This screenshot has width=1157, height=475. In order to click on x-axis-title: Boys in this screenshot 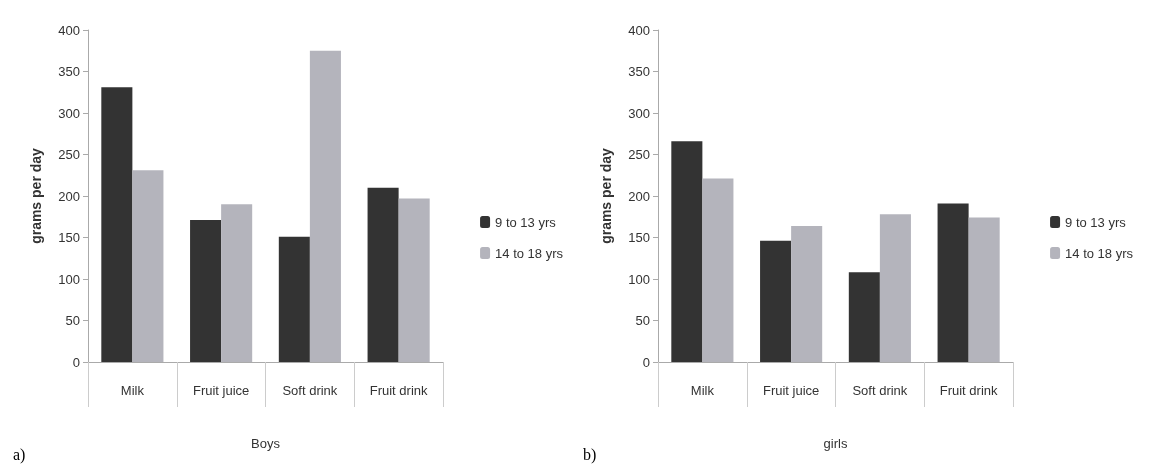, I will do `click(266, 443)`.